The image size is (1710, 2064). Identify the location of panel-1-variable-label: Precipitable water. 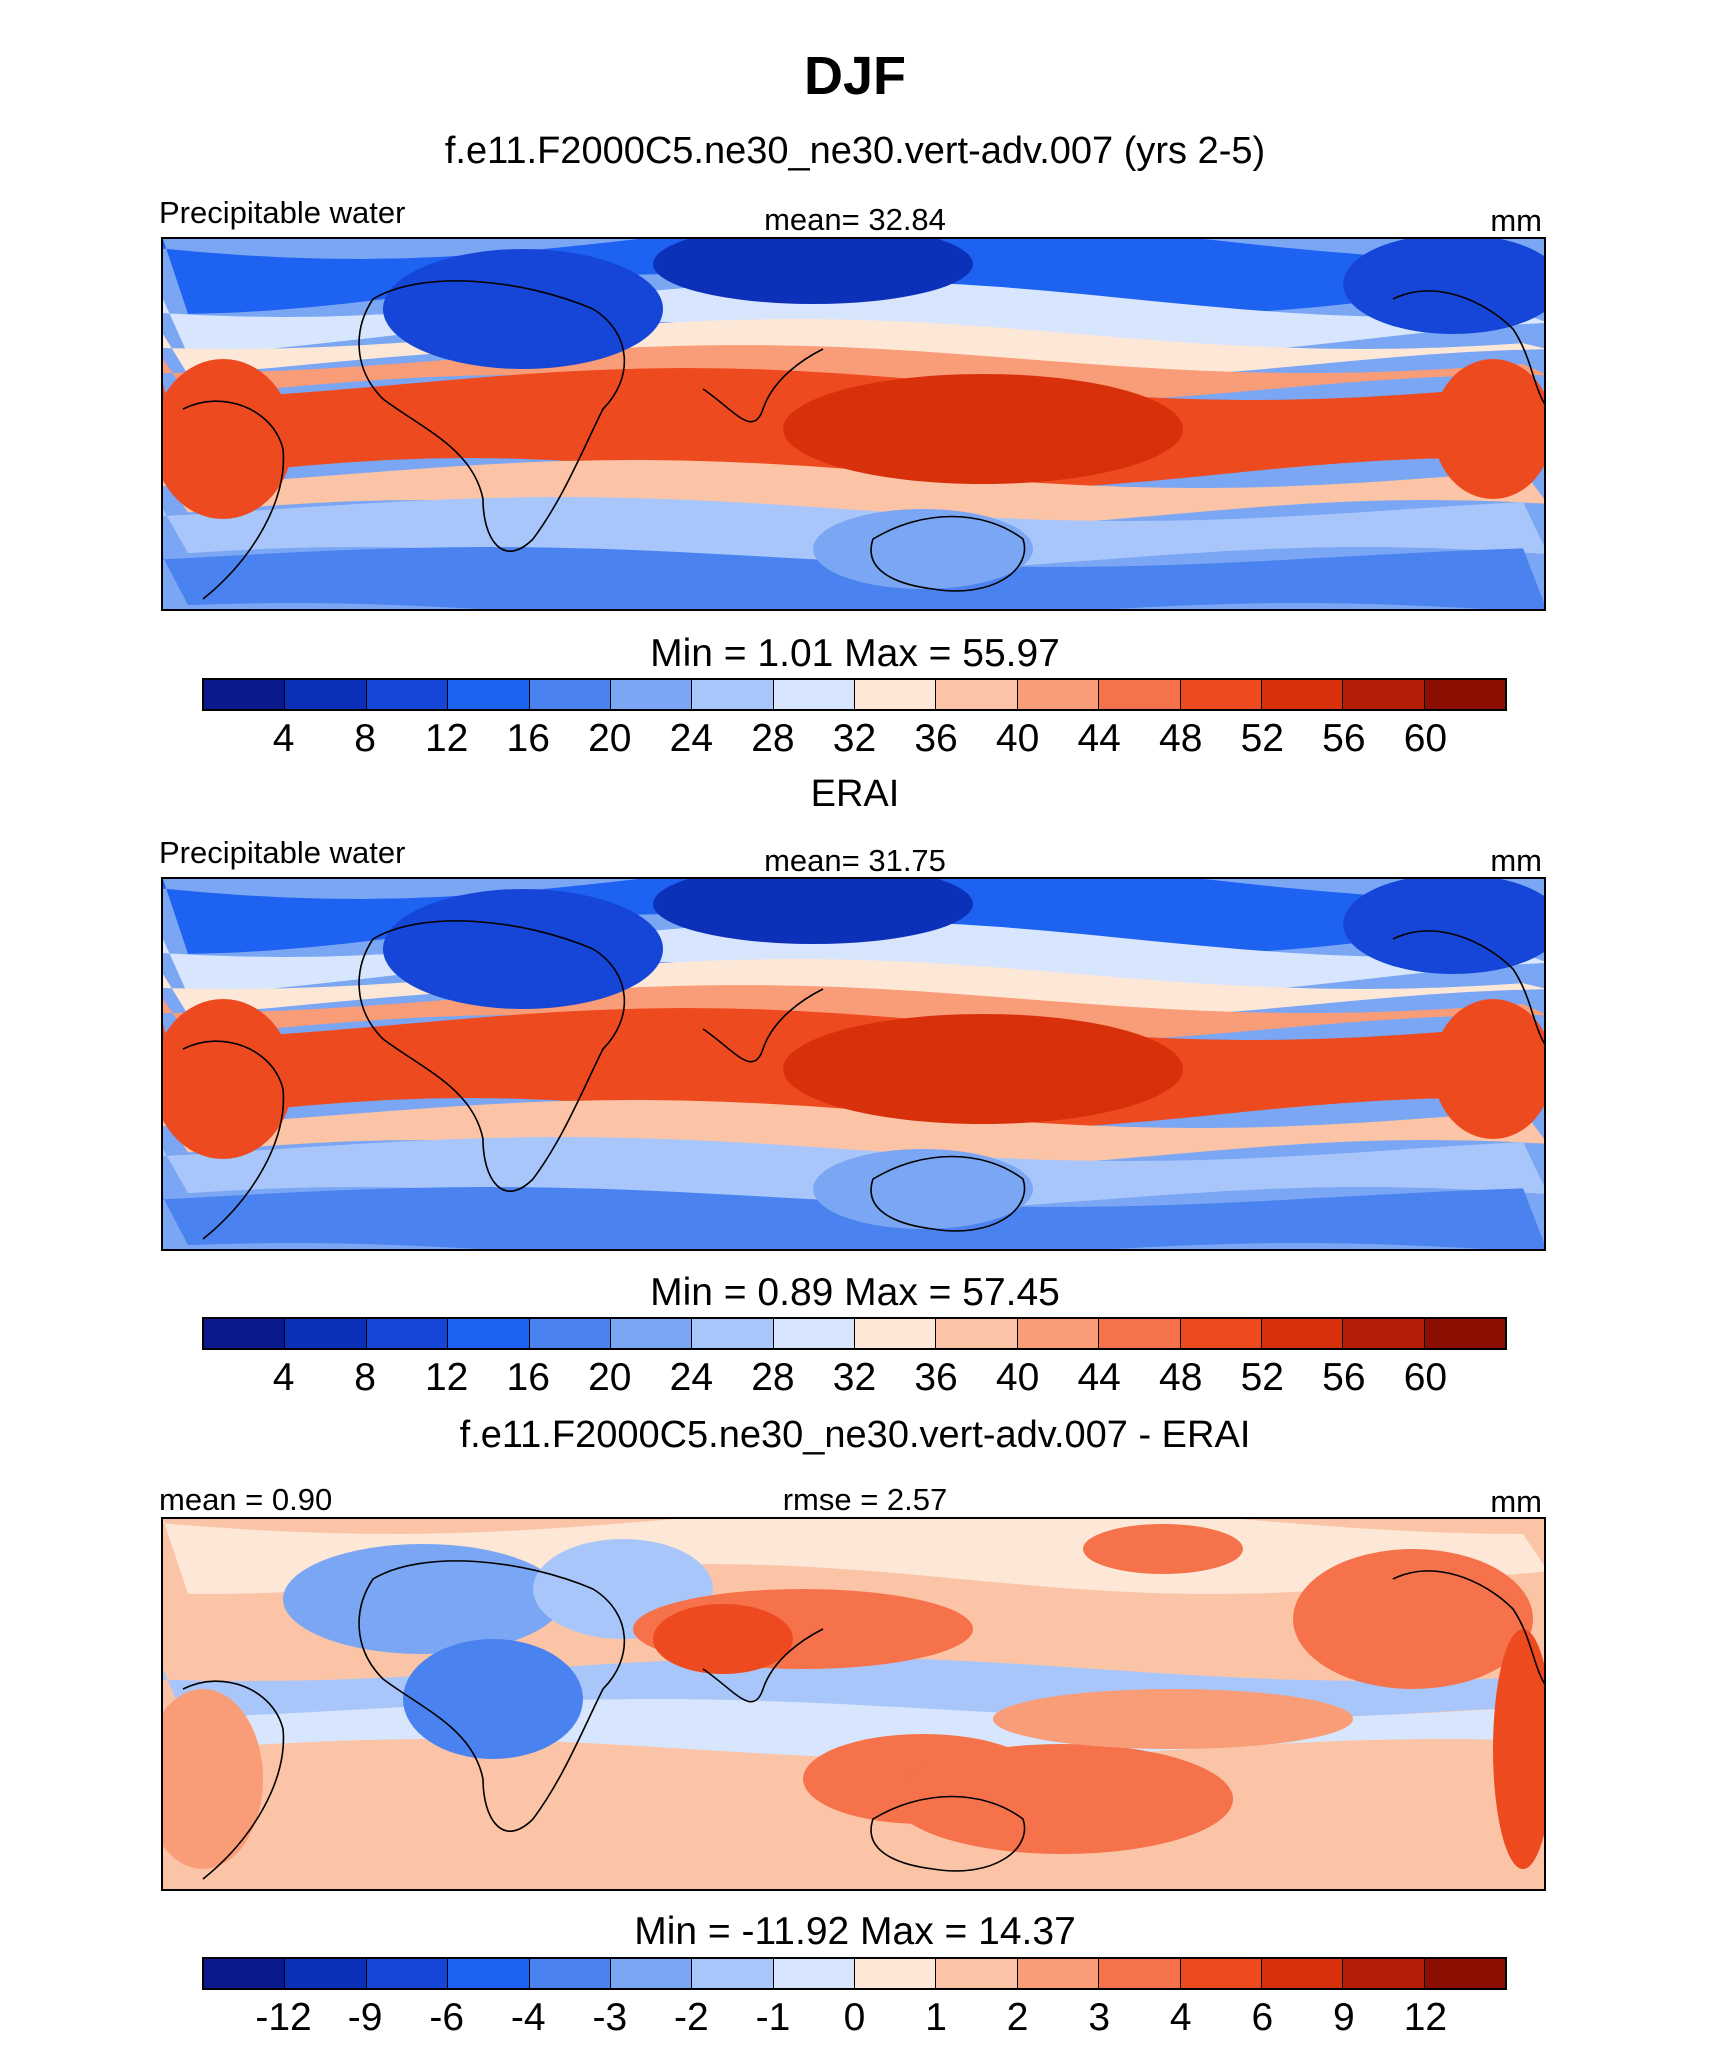
(282, 212).